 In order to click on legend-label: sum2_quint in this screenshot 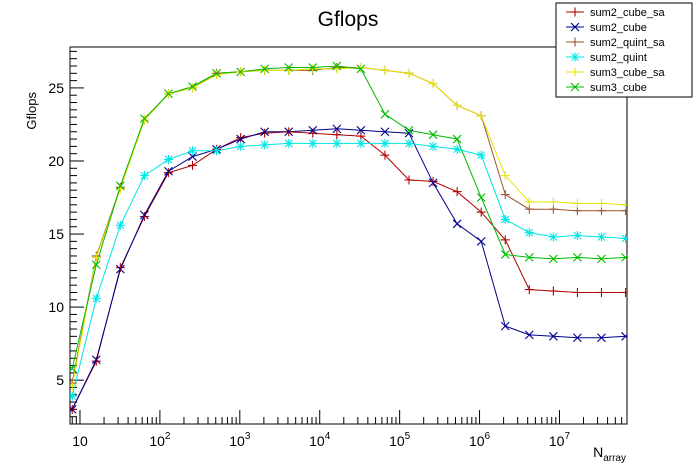, I will do `click(618, 58)`.